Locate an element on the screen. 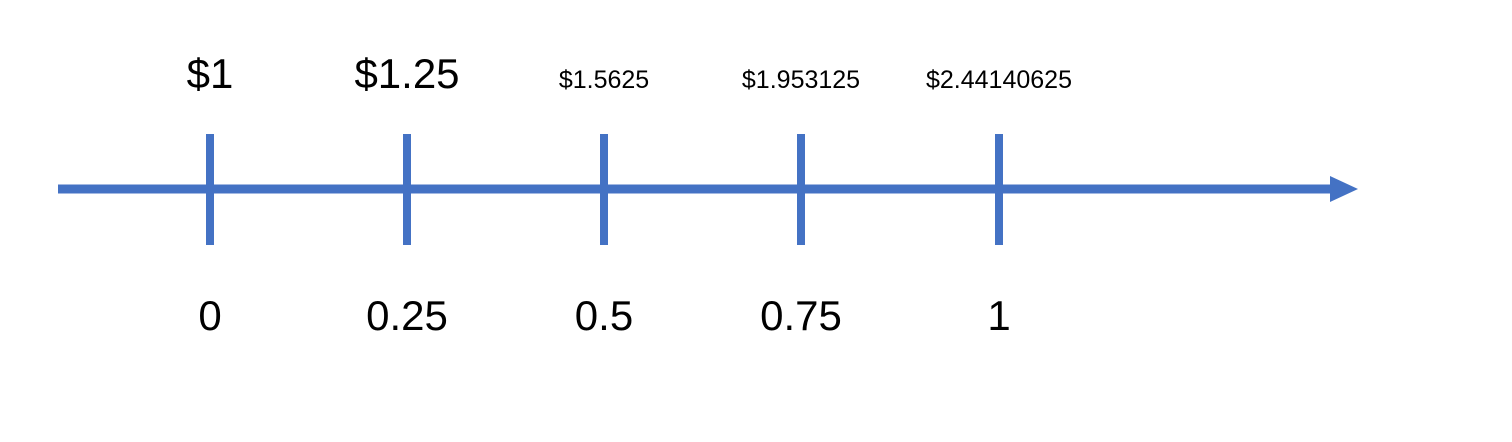 This screenshot has height=442, width=1512. time-label: 0.75 is located at coordinates (801, 315).